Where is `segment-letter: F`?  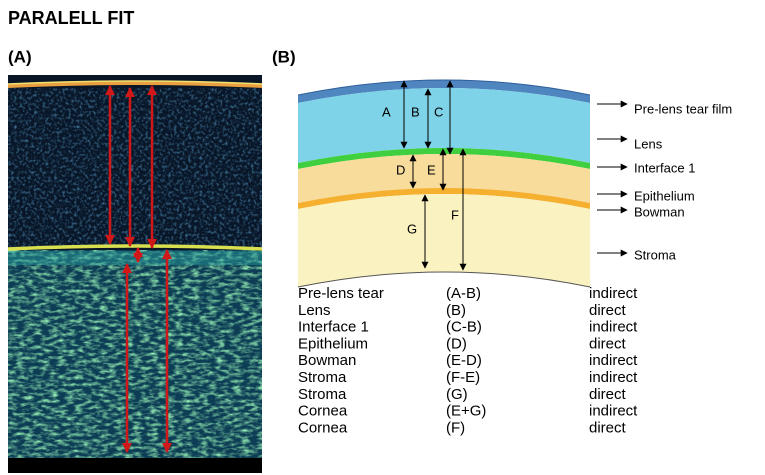 segment-letter: F is located at coordinates (455, 214).